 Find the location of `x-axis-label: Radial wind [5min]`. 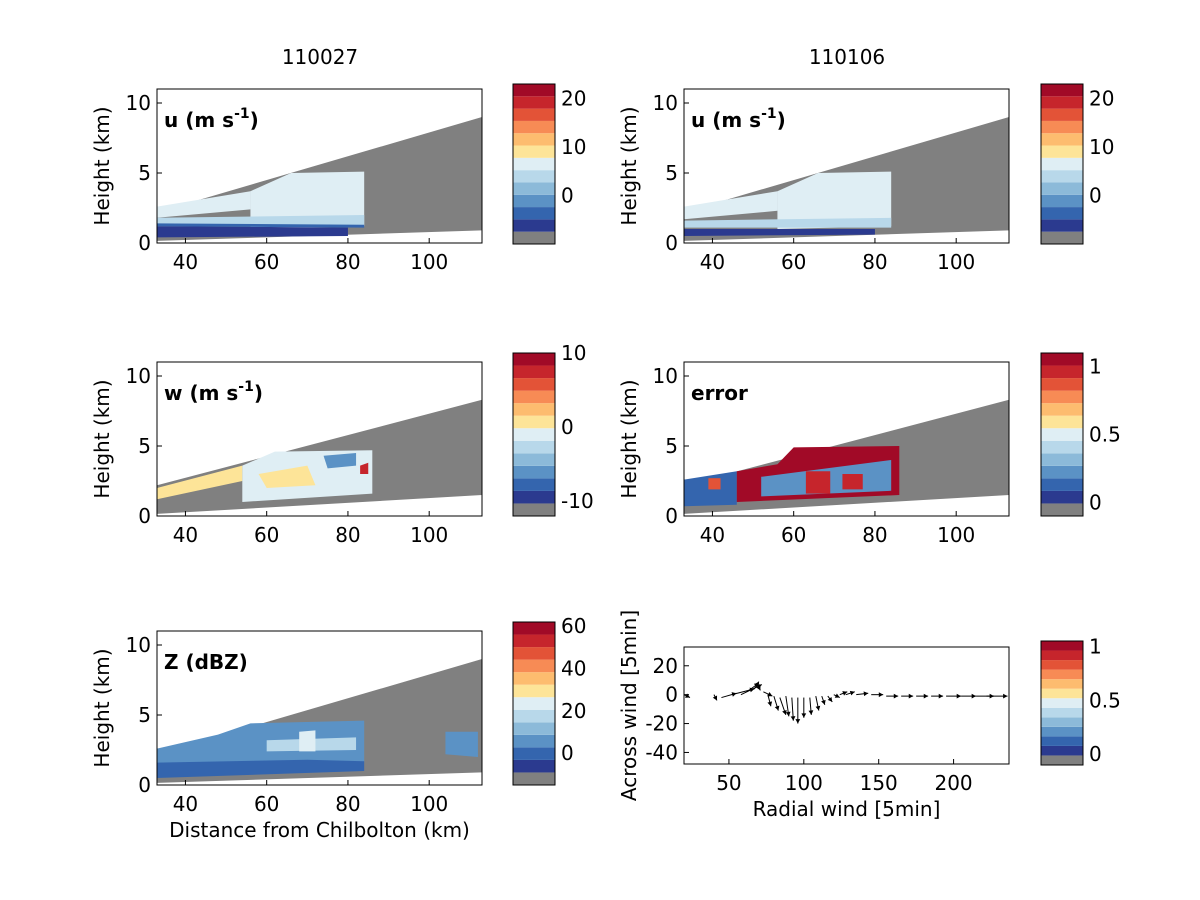

x-axis-label: Radial wind [5min] is located at coordinates (847, 809).